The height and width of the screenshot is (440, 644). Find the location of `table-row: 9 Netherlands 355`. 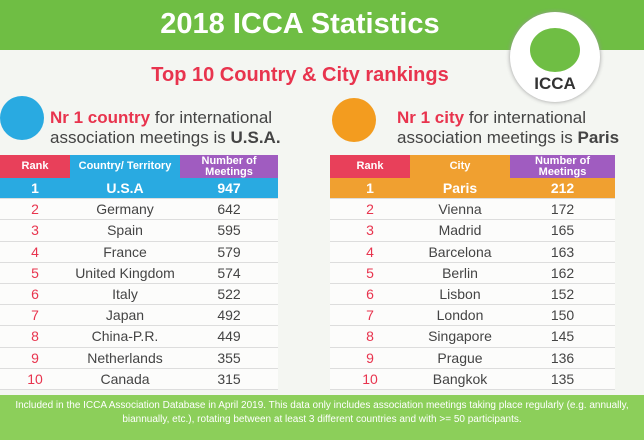

table-row: 9 Netherlands 355 is located at coordinates (139, 358).